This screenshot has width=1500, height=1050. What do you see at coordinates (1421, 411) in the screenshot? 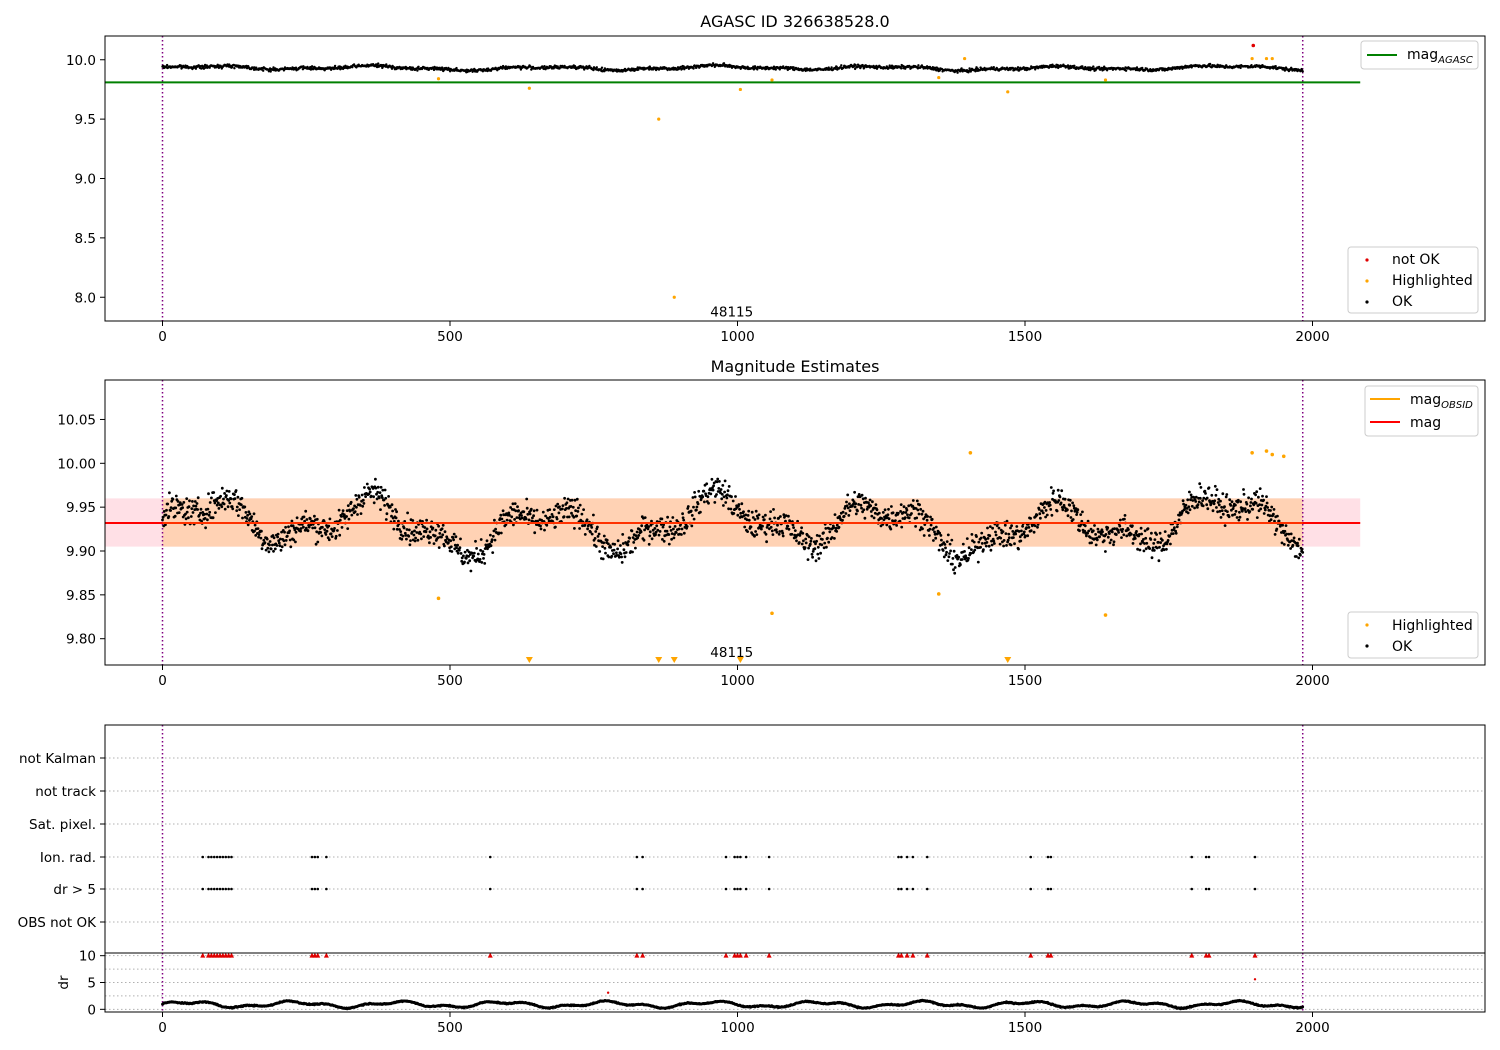
I see `magnitude-legend-top: magOBSID mag` at bounding box center [1421, 411].